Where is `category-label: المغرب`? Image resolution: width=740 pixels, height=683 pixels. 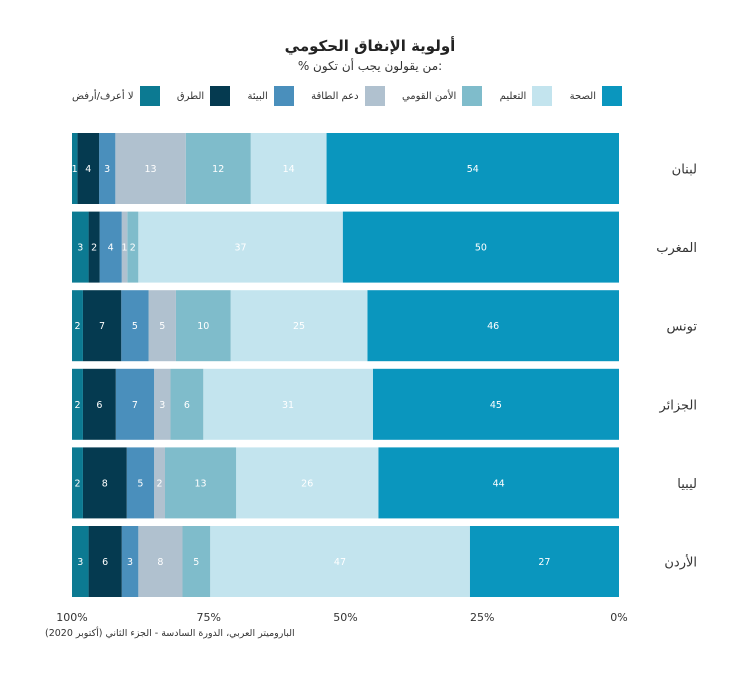
category-label: المغرب is located at coordinates (676, 248).